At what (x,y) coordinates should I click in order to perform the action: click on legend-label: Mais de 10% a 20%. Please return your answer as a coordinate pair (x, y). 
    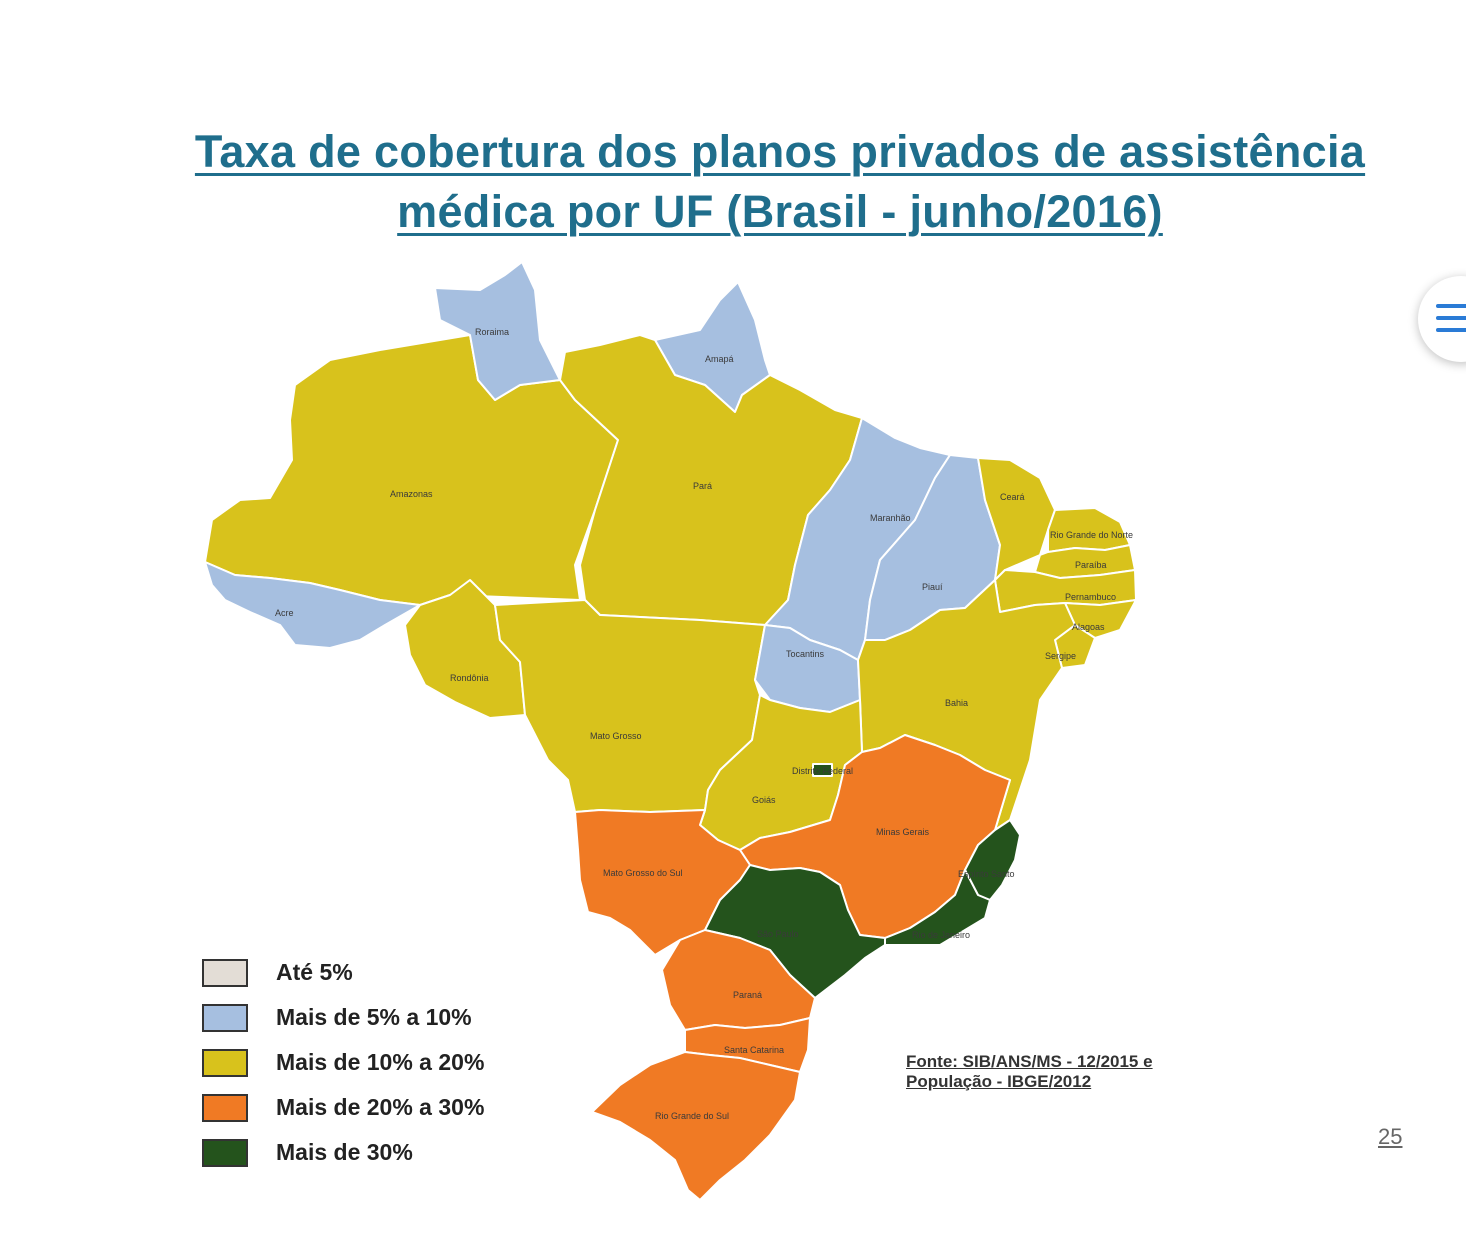
    Looking at the image, I should click on (380, 1062).